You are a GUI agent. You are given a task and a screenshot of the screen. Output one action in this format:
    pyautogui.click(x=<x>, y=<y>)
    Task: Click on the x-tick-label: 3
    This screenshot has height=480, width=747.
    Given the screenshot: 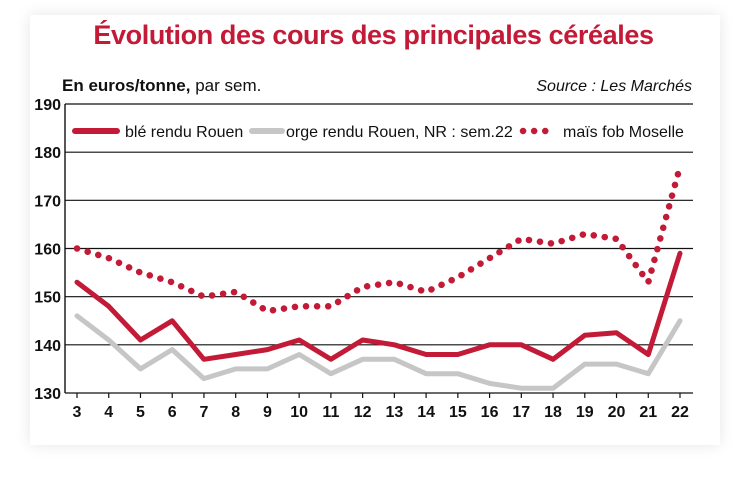 What is the action you would take?
    pyautogui.click(x=77, y=412)
    